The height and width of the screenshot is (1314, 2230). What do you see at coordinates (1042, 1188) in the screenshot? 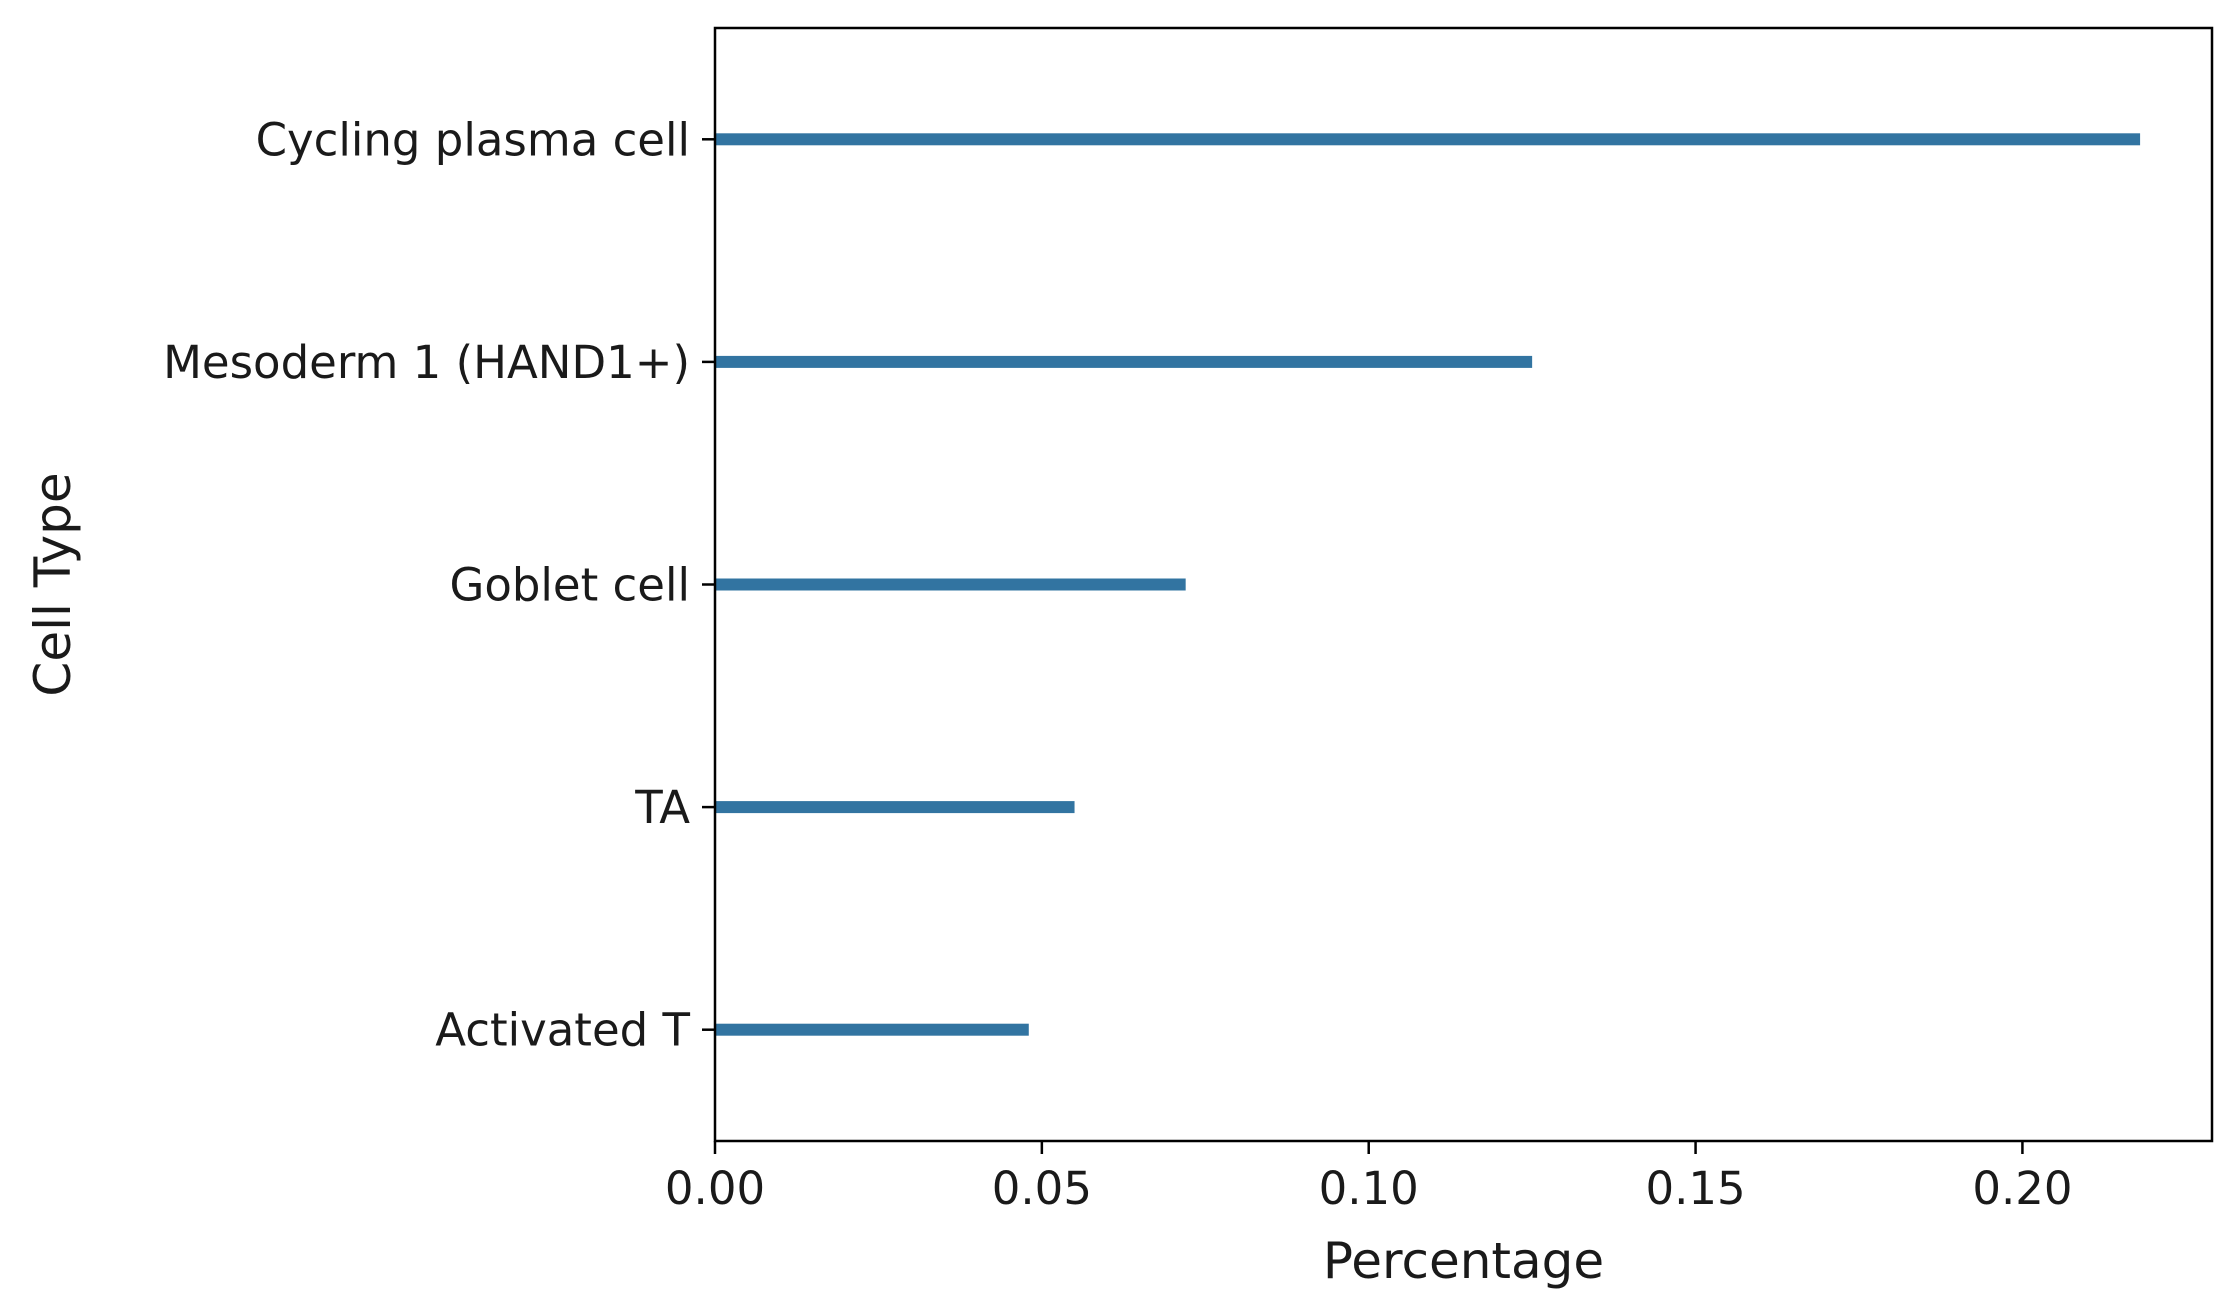
I see `x-tick-label: 0.05` at bounding box center [1042, 1188].